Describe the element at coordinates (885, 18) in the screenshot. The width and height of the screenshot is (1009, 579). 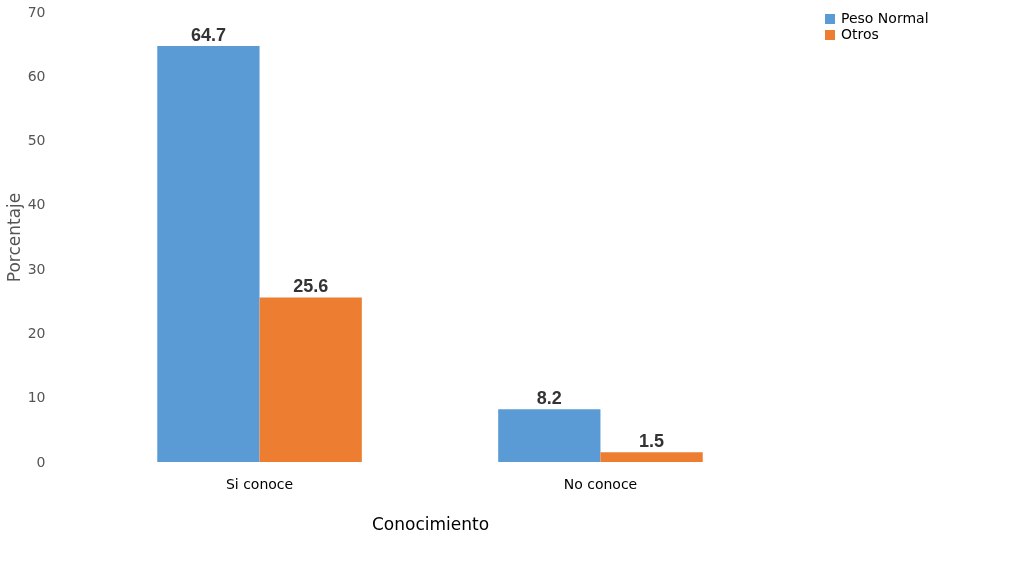
I see `legend-label: Peso Normal` at that location.